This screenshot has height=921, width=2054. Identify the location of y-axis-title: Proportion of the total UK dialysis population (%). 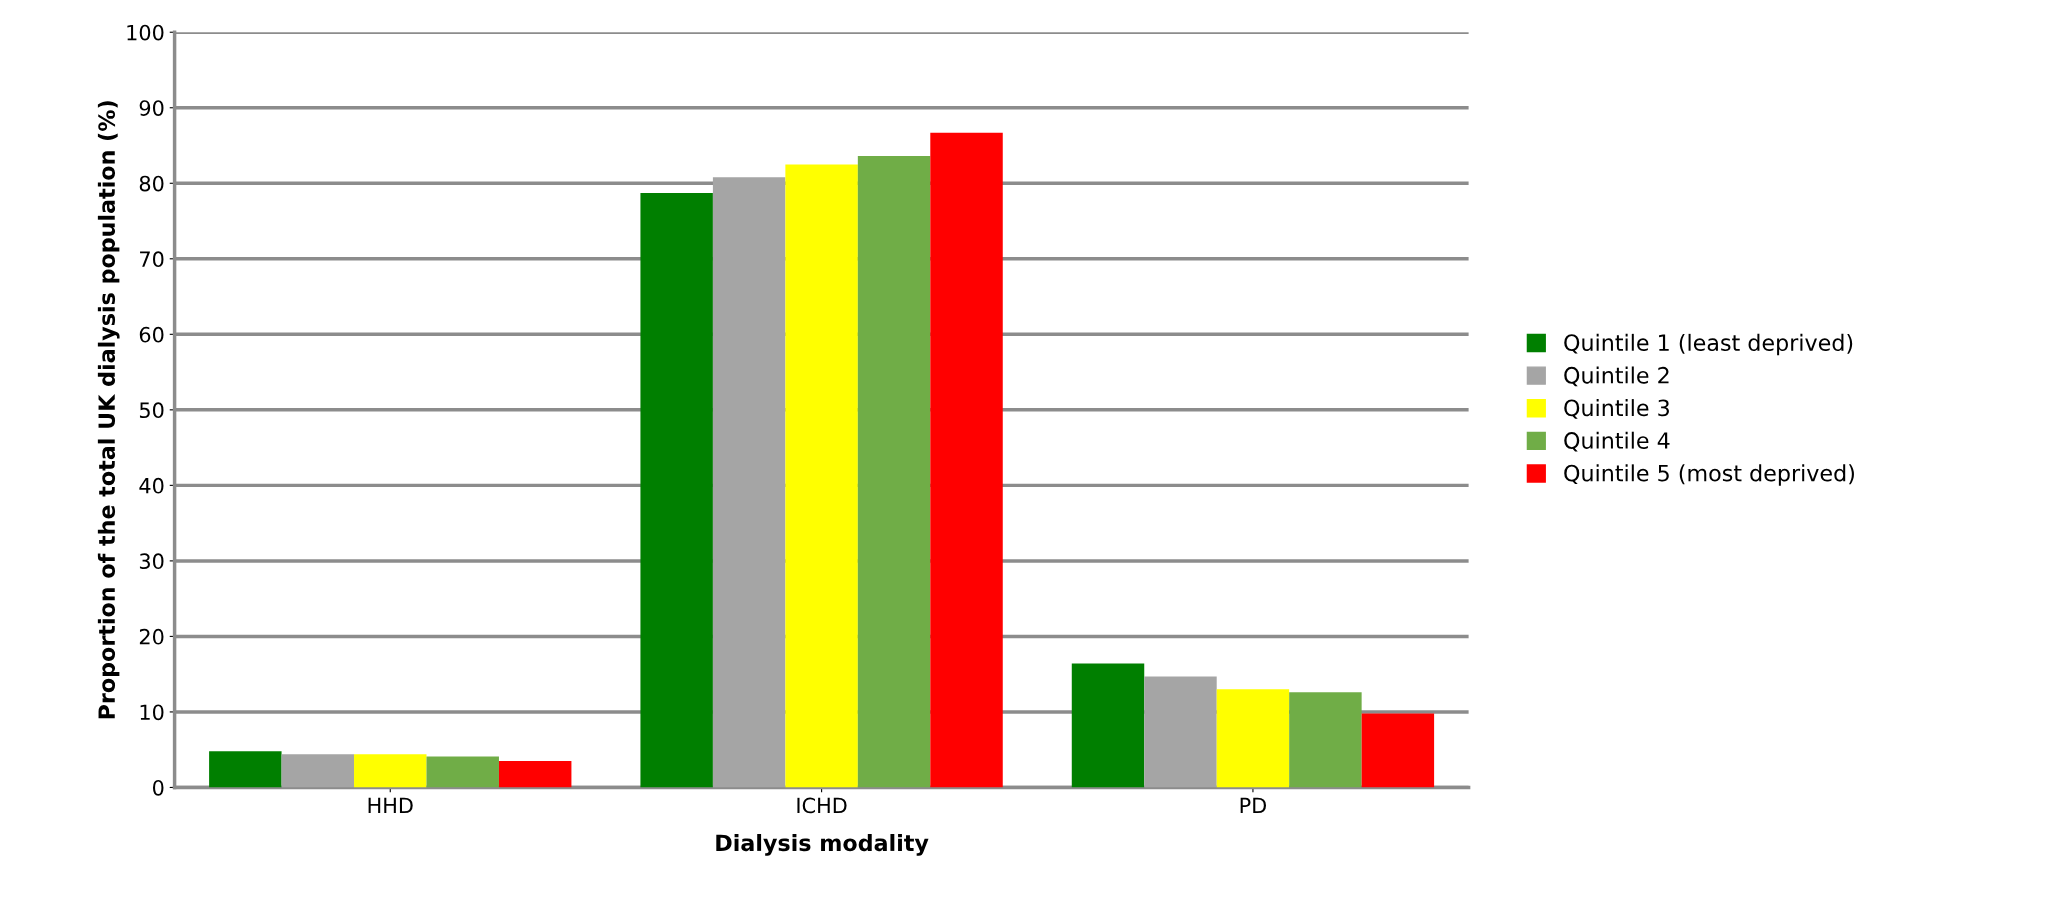
(108, 410).